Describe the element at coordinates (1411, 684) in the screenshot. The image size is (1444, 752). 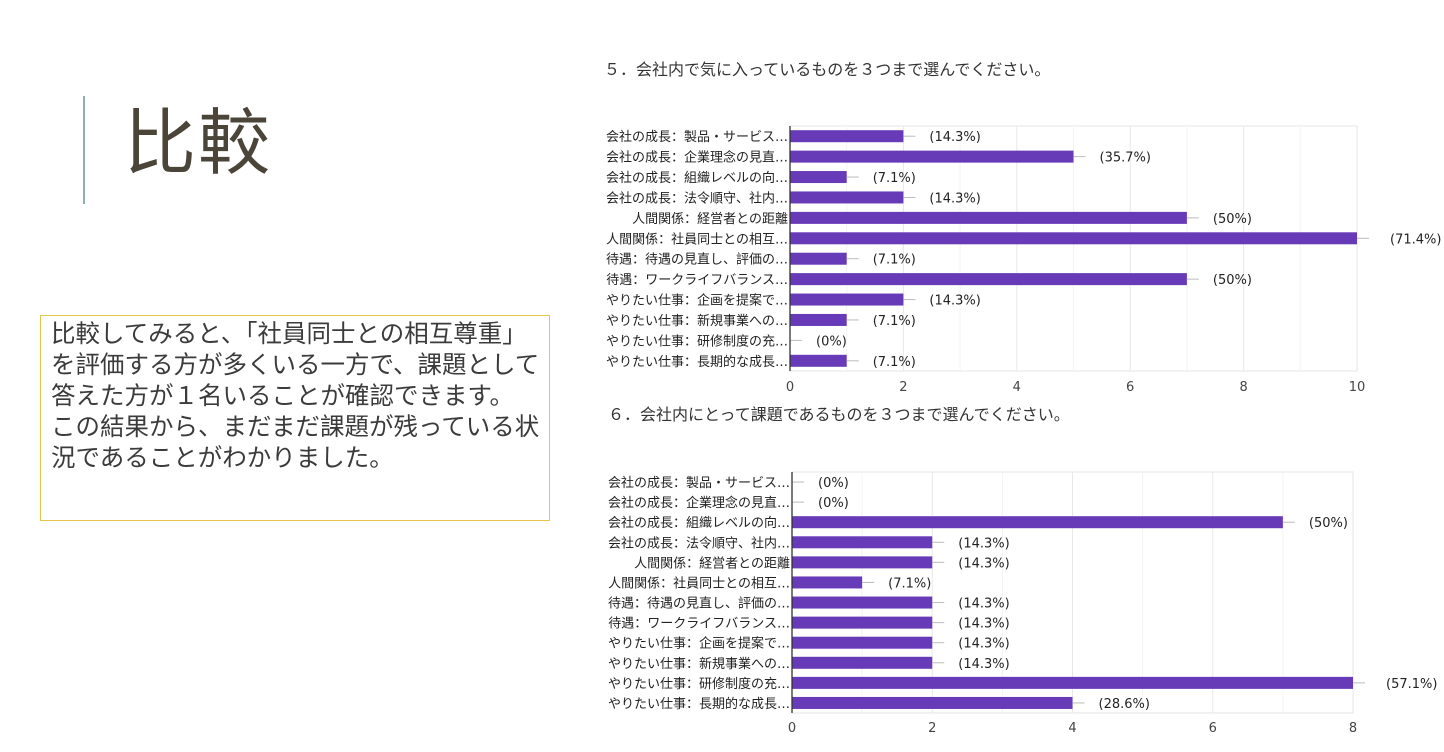
I see `data-label: (57.1%)` at that location.